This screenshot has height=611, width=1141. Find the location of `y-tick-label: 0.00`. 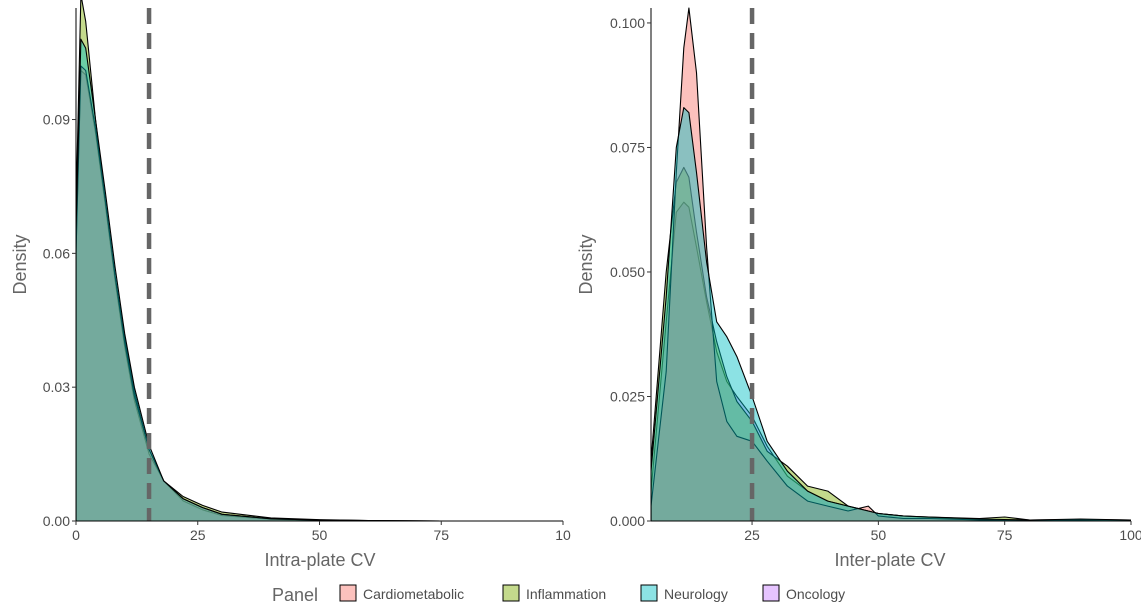

y-tick-label: 0.00 is located at coordinates (56, 521).